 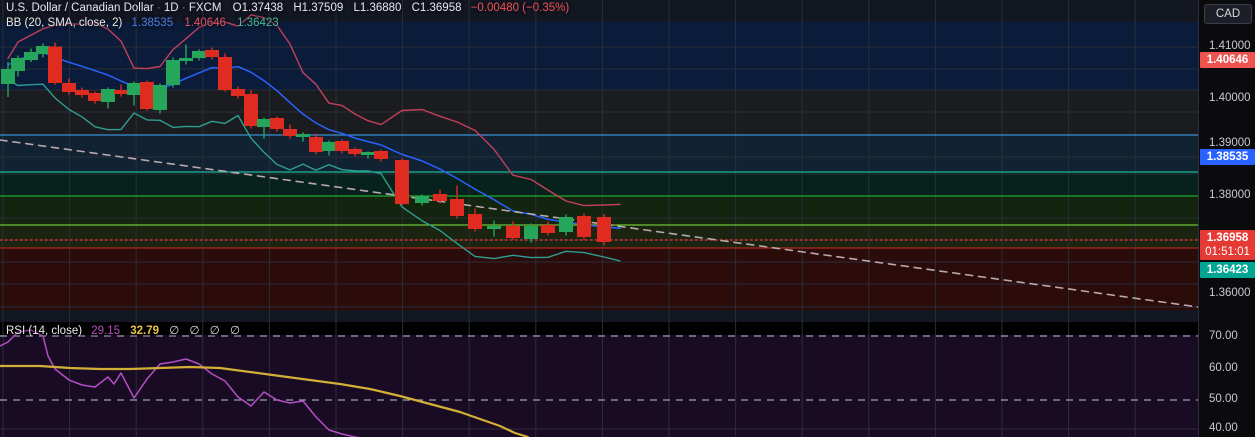 What do you see at coordinates (1227, 157) in the screenshot?
I see `price-pill-1: 1.38535` at bounding box center [1227, 157].